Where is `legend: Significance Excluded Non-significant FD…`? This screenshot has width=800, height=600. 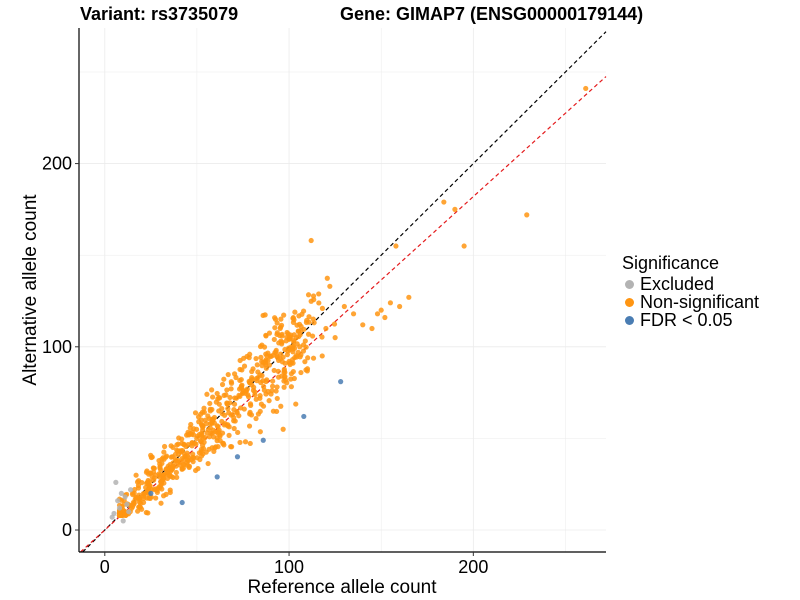
legend: Significance Excluded Non-significant FD… is located at coordinates (690, 291).